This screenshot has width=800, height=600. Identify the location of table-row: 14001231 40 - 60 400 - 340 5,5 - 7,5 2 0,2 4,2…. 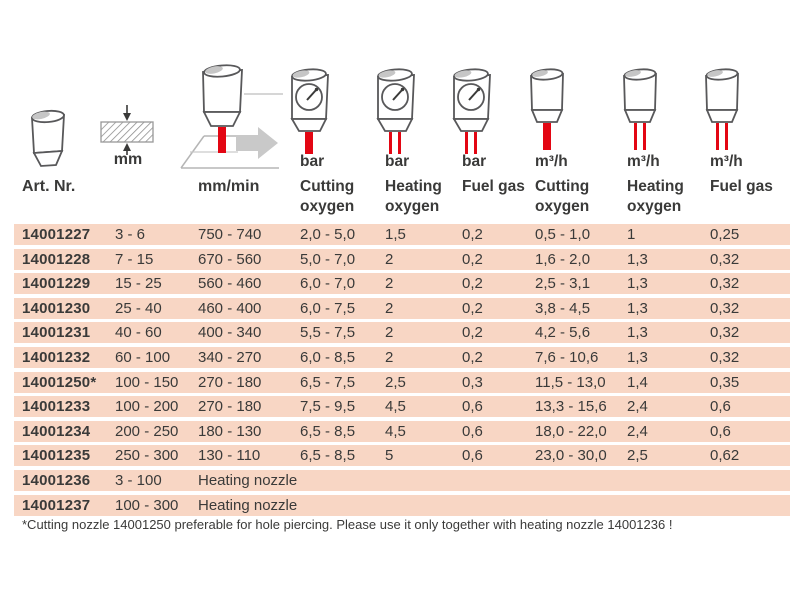
(402, 333).